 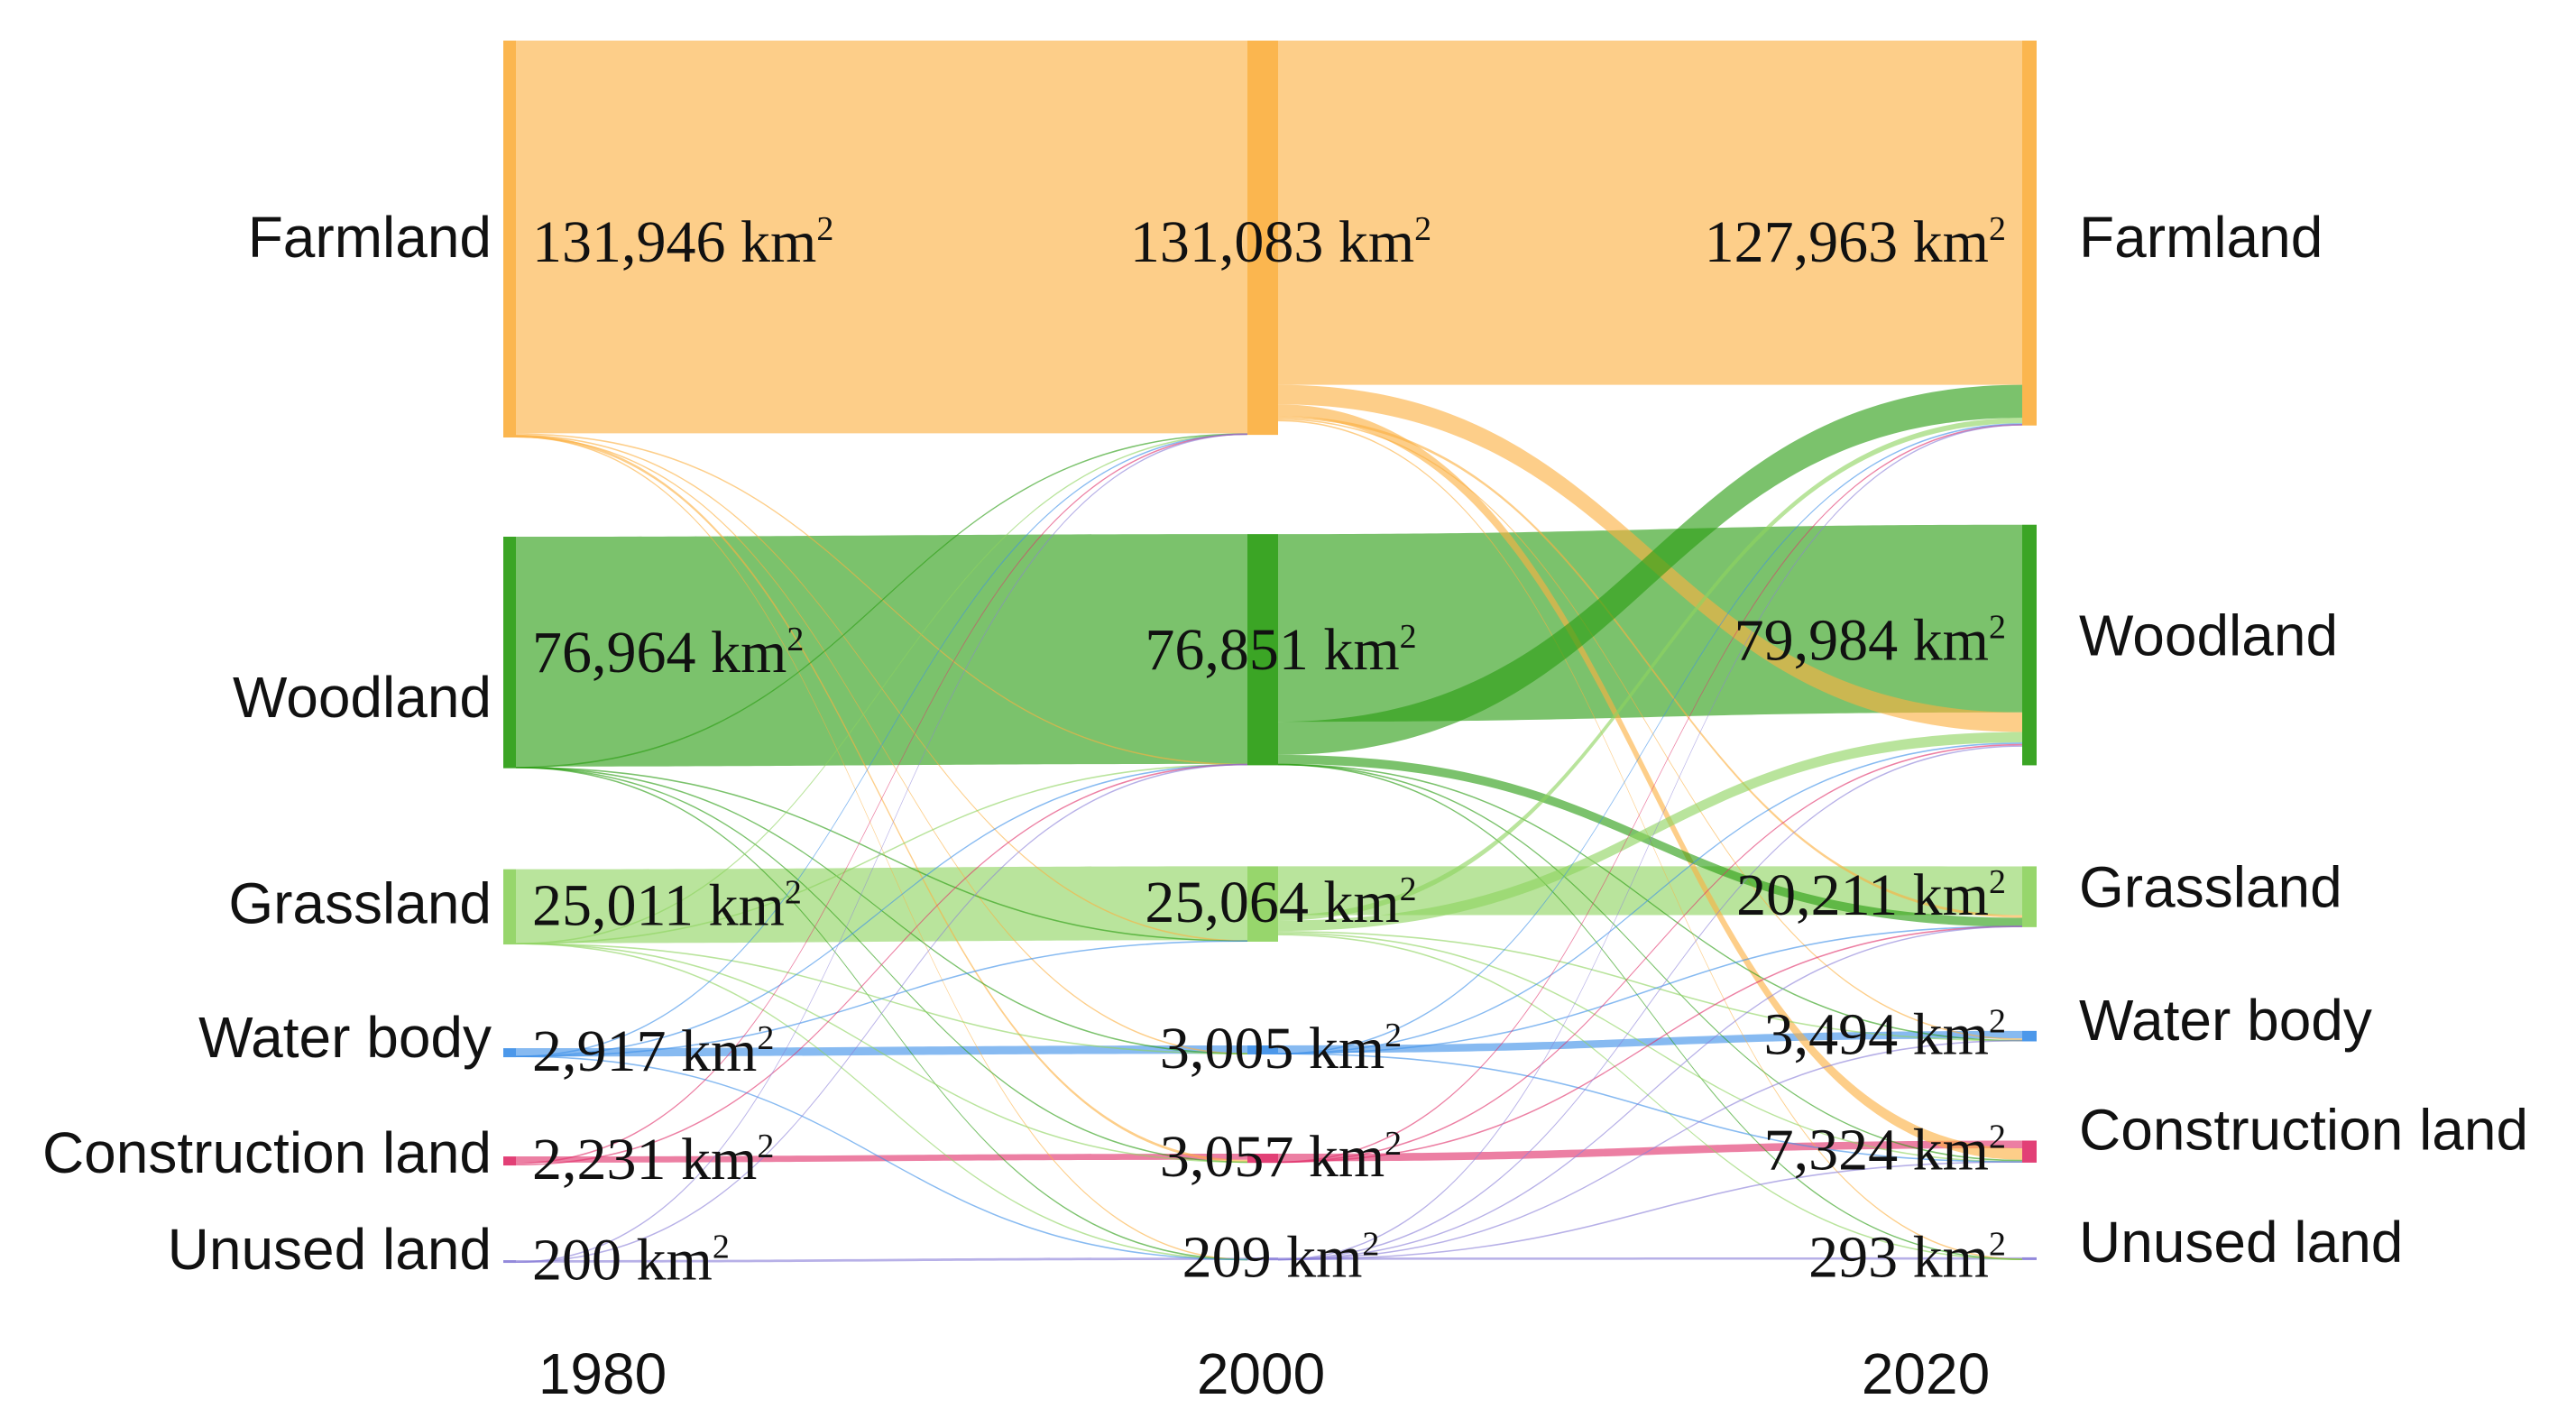 I want to click on node-1980-farmland, so click(x=510, y=239).